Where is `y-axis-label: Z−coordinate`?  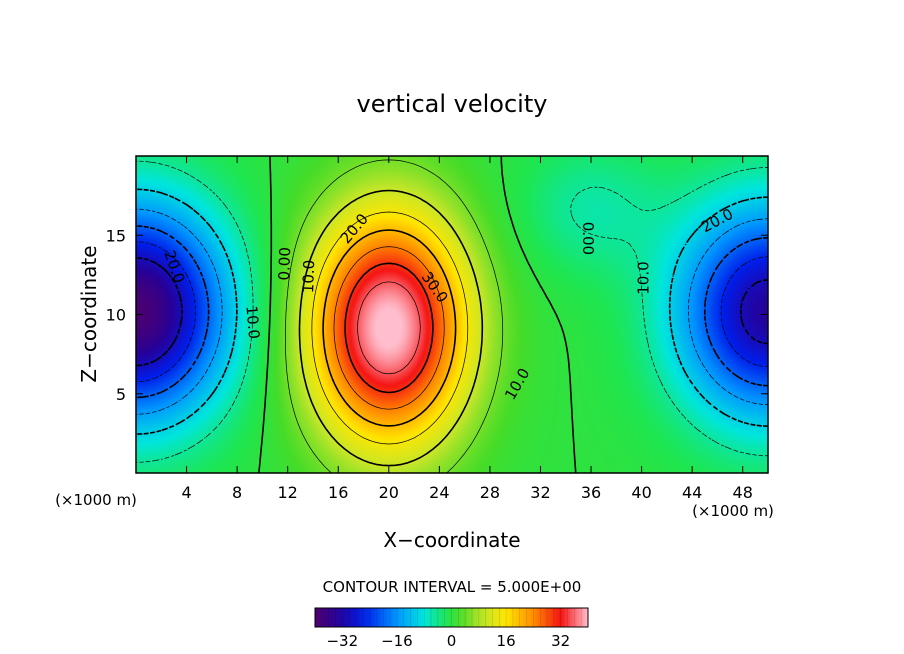
y-axis-label: Z−coordinate is located at coordinates (89, 313).